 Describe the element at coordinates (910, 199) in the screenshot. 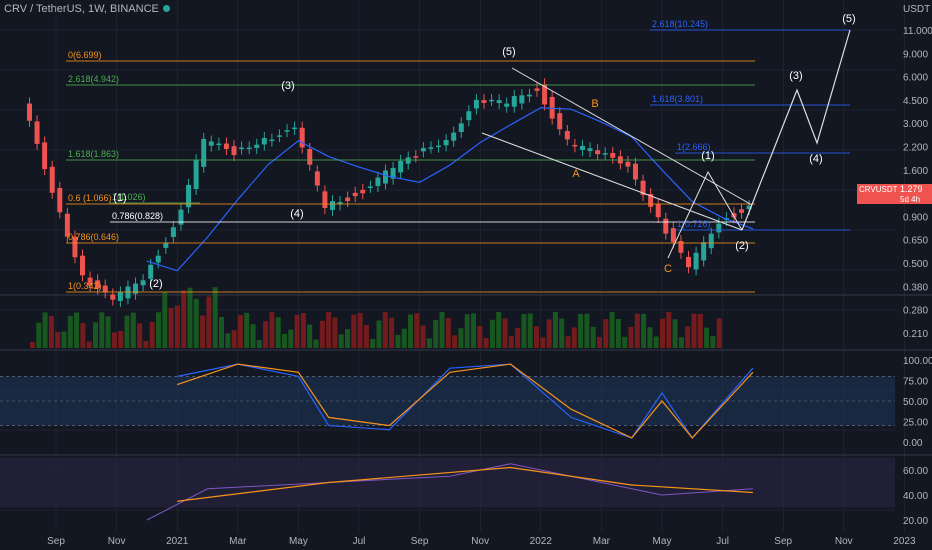

I see `price-badge-timer: 5d 4h` at that location.